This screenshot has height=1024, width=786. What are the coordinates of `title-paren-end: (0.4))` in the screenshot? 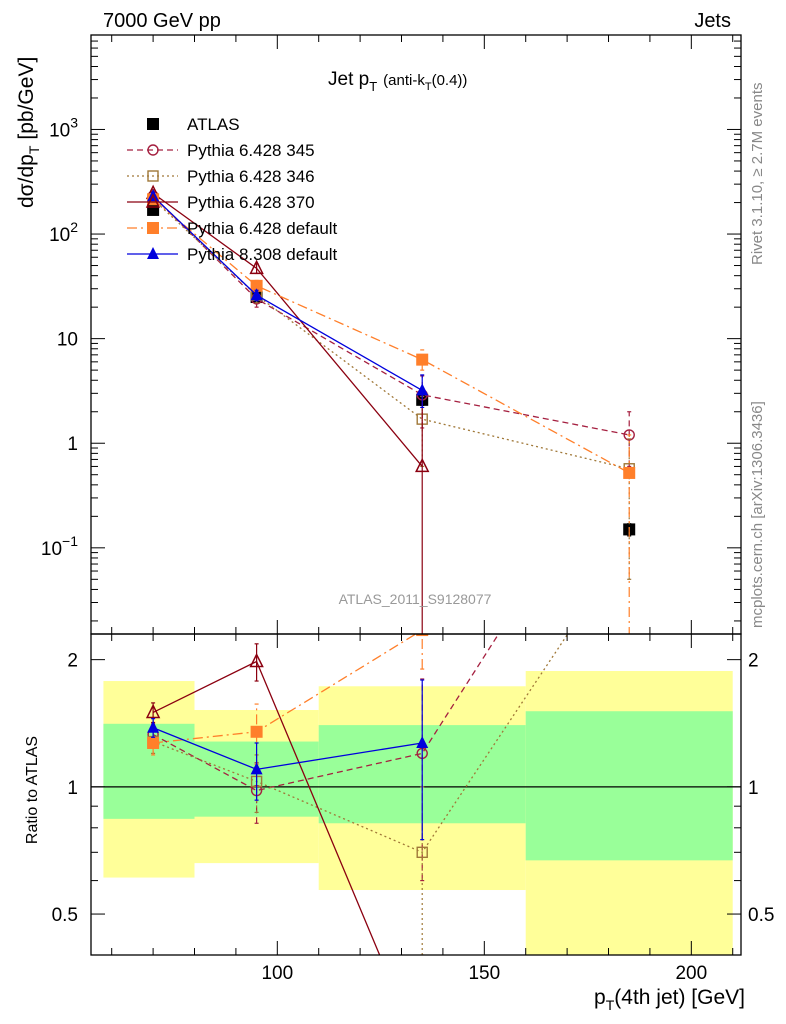 It's located at (450, 80).